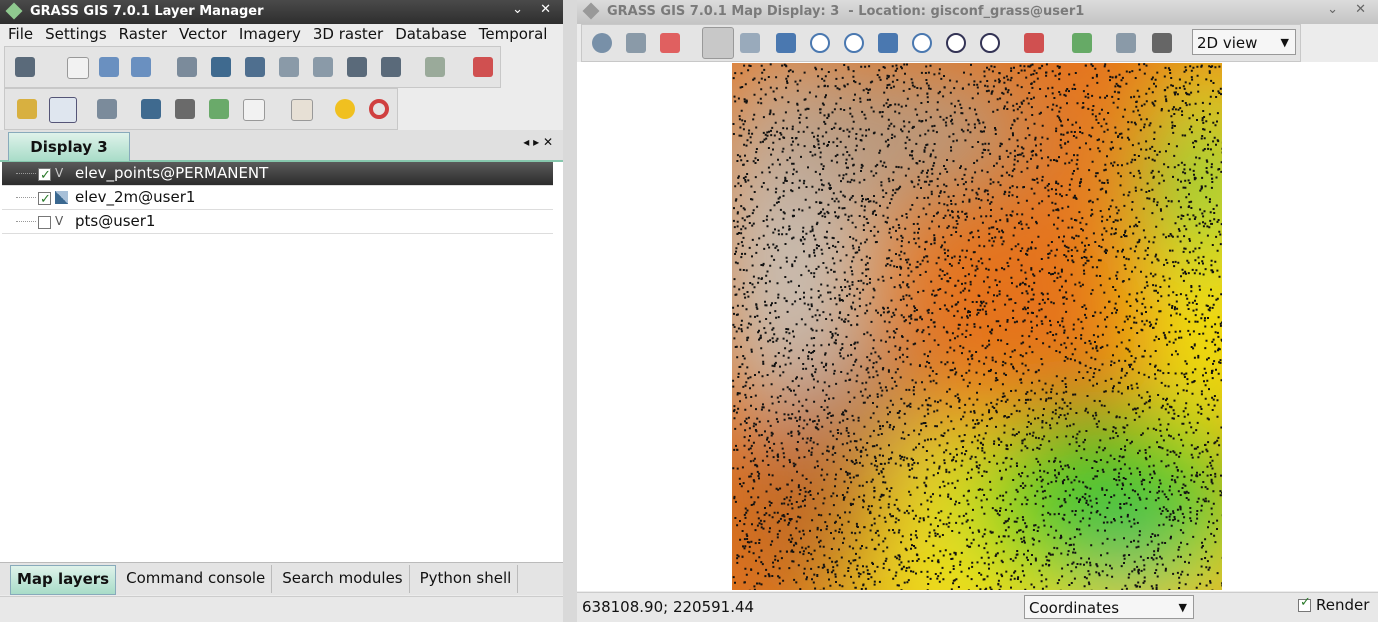  What do you see at coordinates (107, 109) in the screenshot?
I see `map-calculator` at bounding box center [107, 109].